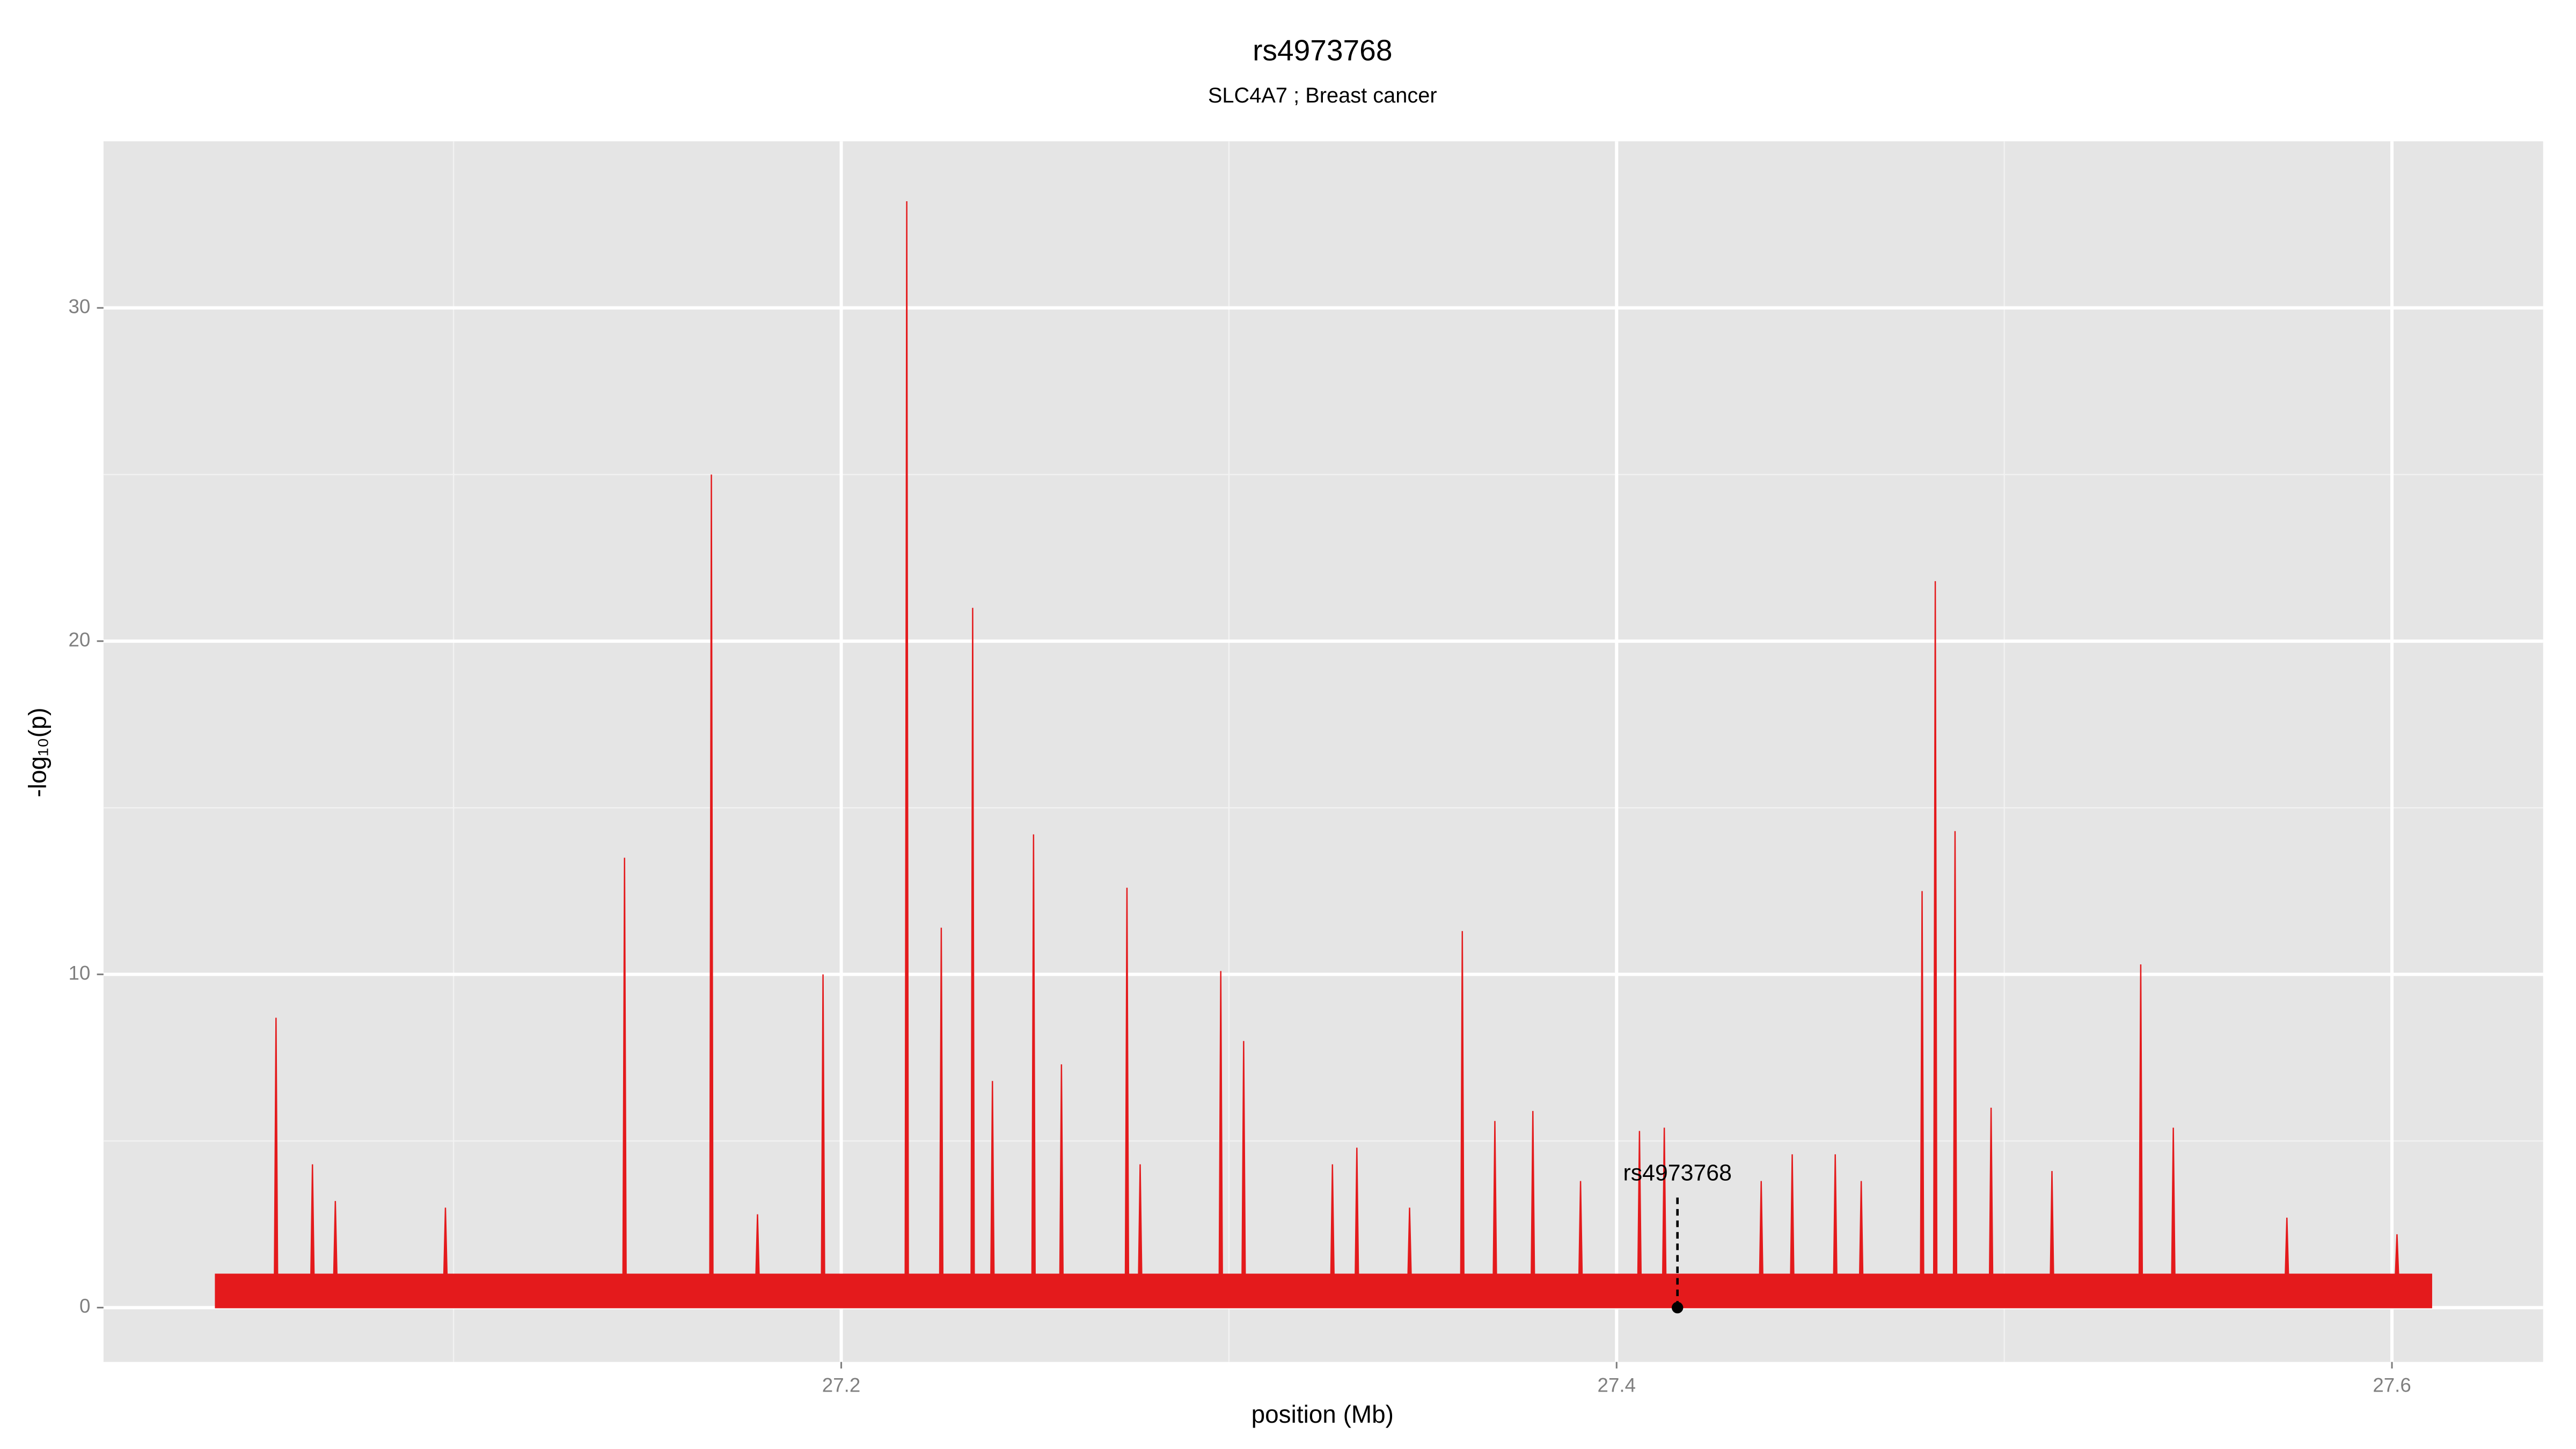 This screenshot has height=1449, width=2576. What do you see at coordinates (80, 973) in the screenshot?
I see `y-tick-label: 10` at bounding box center [80, 973].